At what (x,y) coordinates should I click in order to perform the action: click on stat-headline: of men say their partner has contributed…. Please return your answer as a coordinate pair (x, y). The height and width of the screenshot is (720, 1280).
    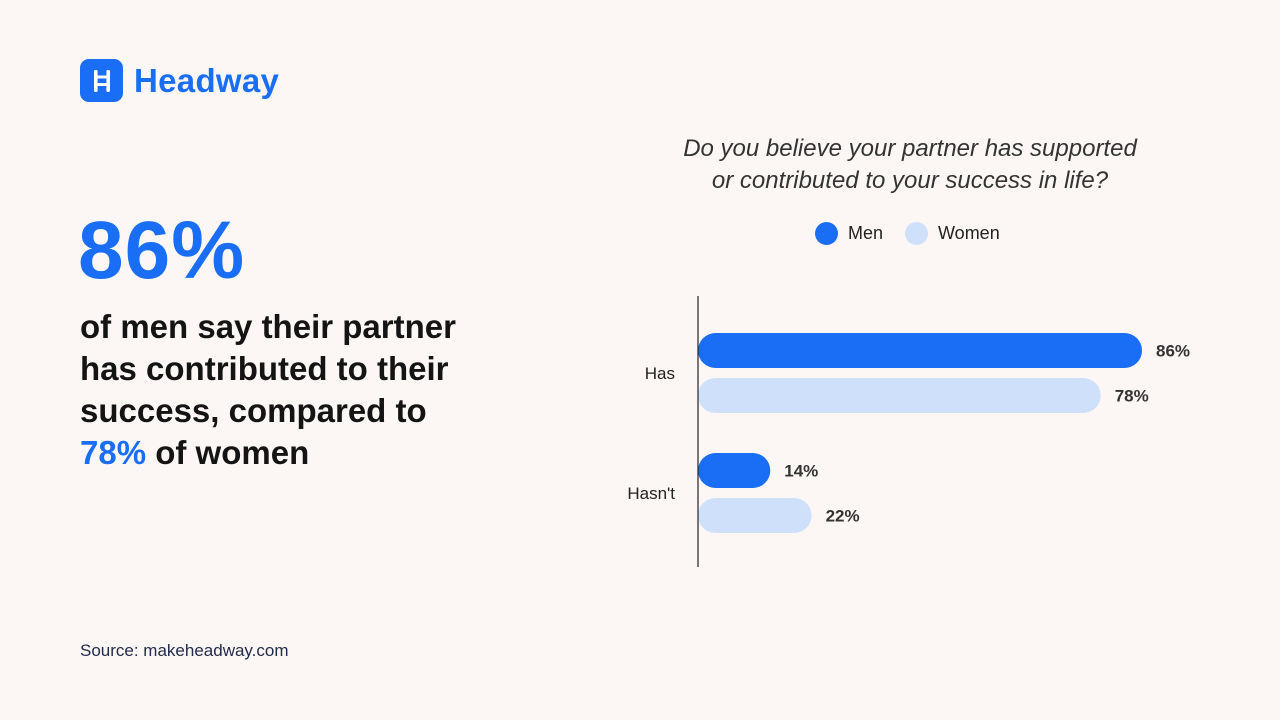
    Looking at the image, I should click on (280, 390).